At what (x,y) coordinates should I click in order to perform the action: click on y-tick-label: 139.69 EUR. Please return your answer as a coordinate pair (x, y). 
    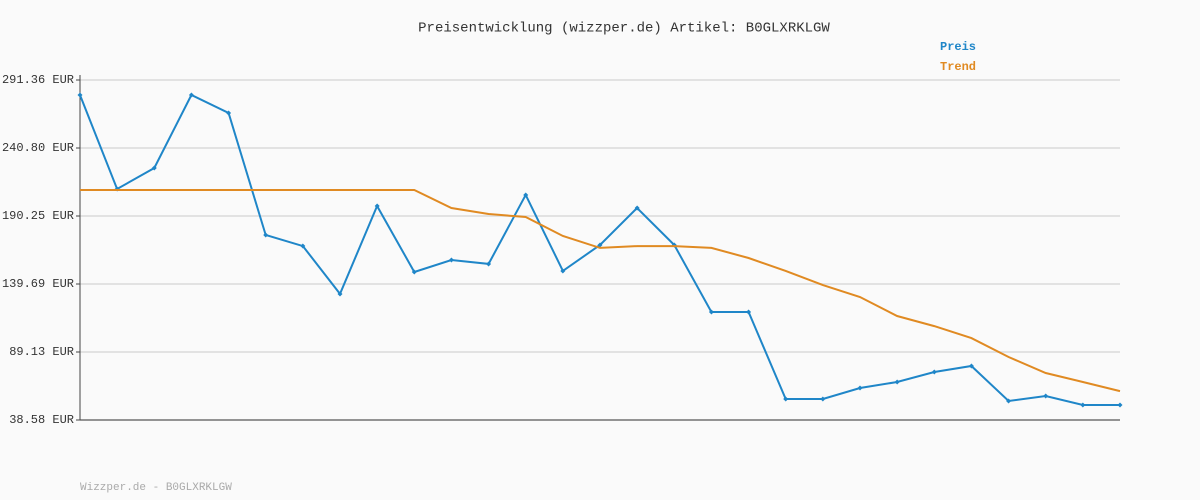
    Looking at the image, I should click on (38, 284).